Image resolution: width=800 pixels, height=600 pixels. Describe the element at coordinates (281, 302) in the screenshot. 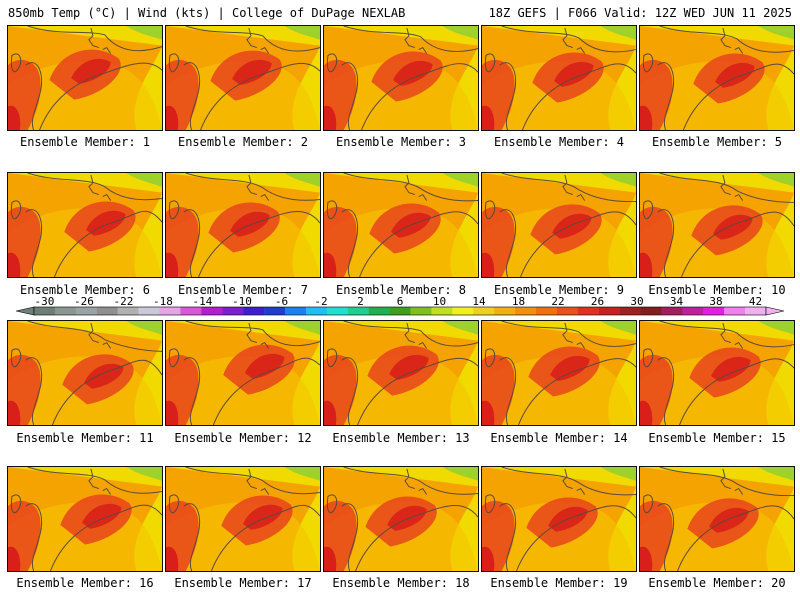

I see `colorbar-tick-label: -6` at that location.